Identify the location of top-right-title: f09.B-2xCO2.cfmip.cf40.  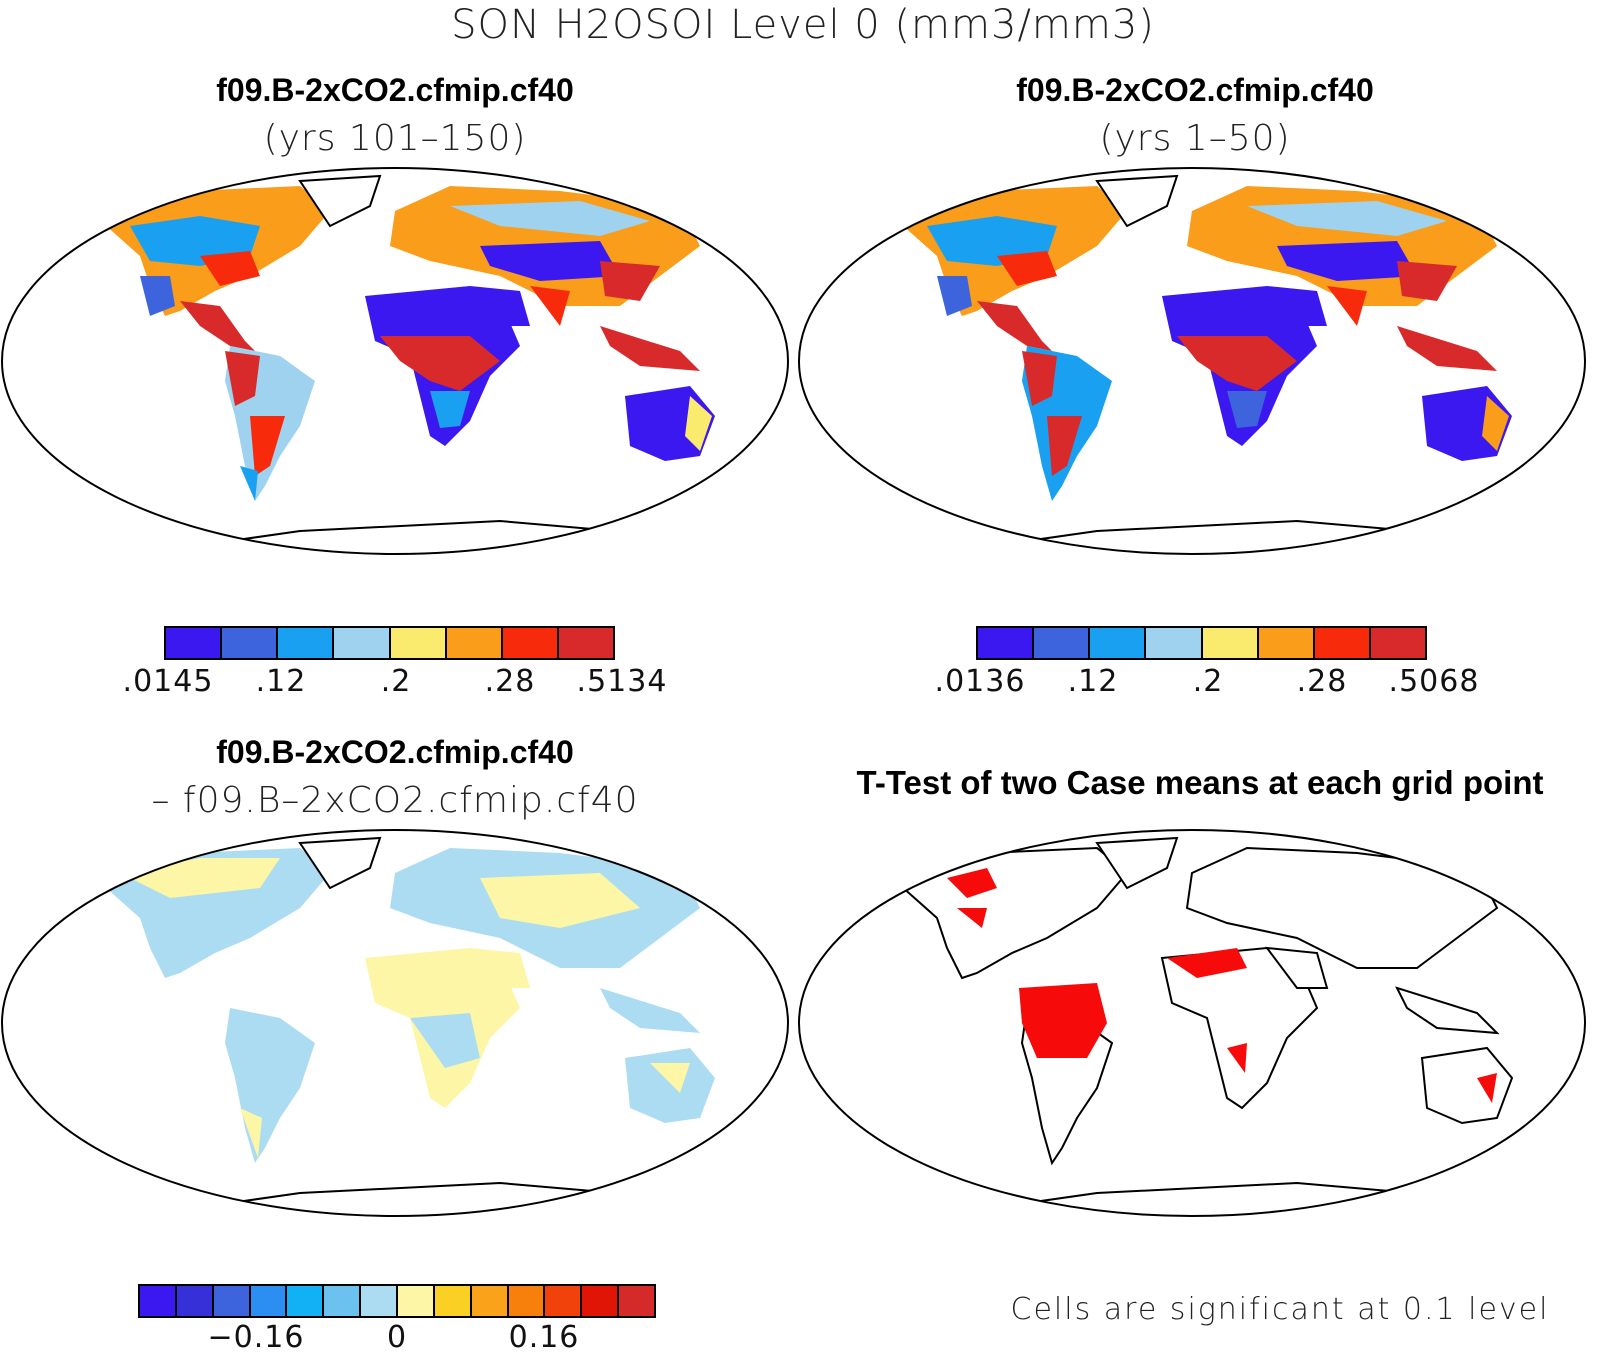
(1195, 90).